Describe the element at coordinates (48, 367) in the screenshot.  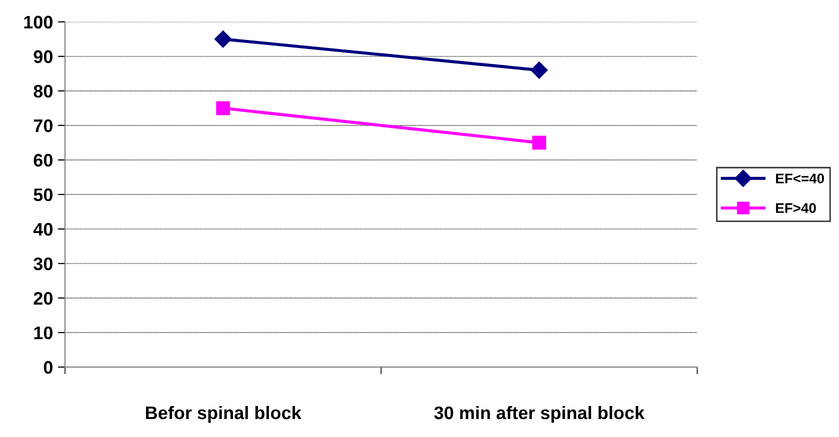
I see `y-tick-label: 0` at that location.